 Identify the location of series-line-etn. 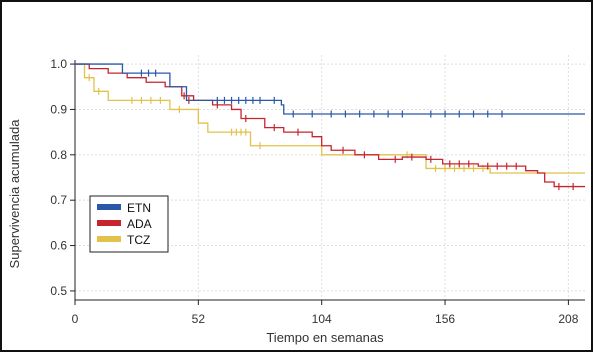
(330, 89).